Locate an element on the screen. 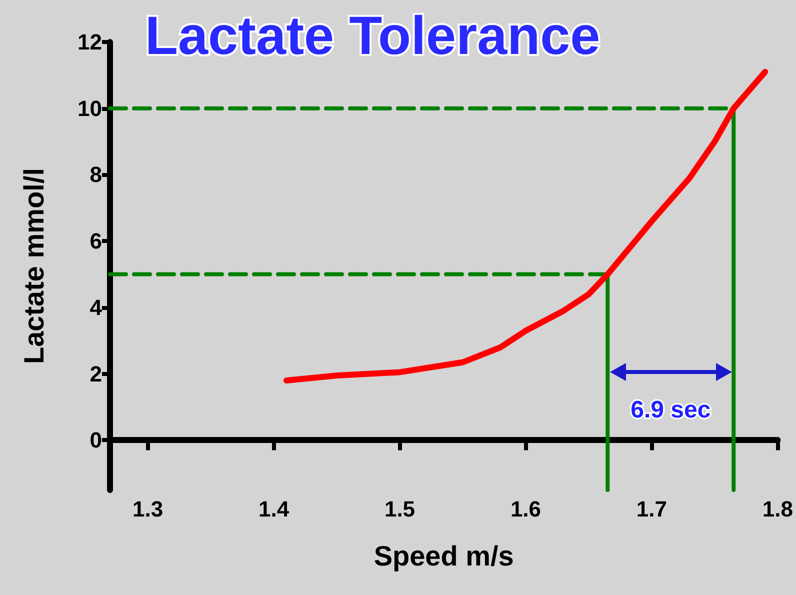  y-tick-label: 4 is located at coordinates (96, 307).